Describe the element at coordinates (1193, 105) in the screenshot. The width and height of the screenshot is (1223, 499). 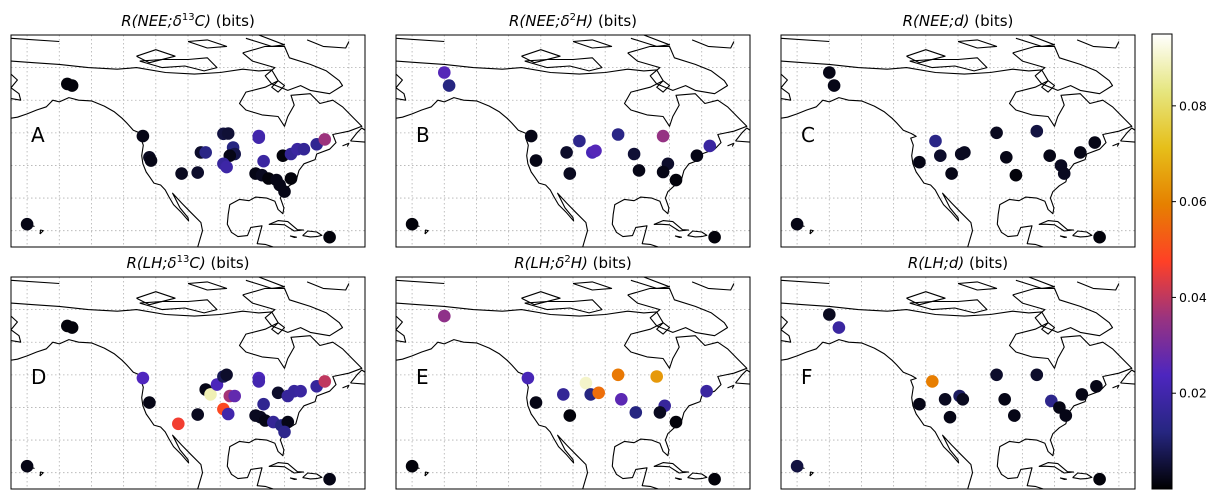
I see `colorbar-tick-label: 0.08` at that location.